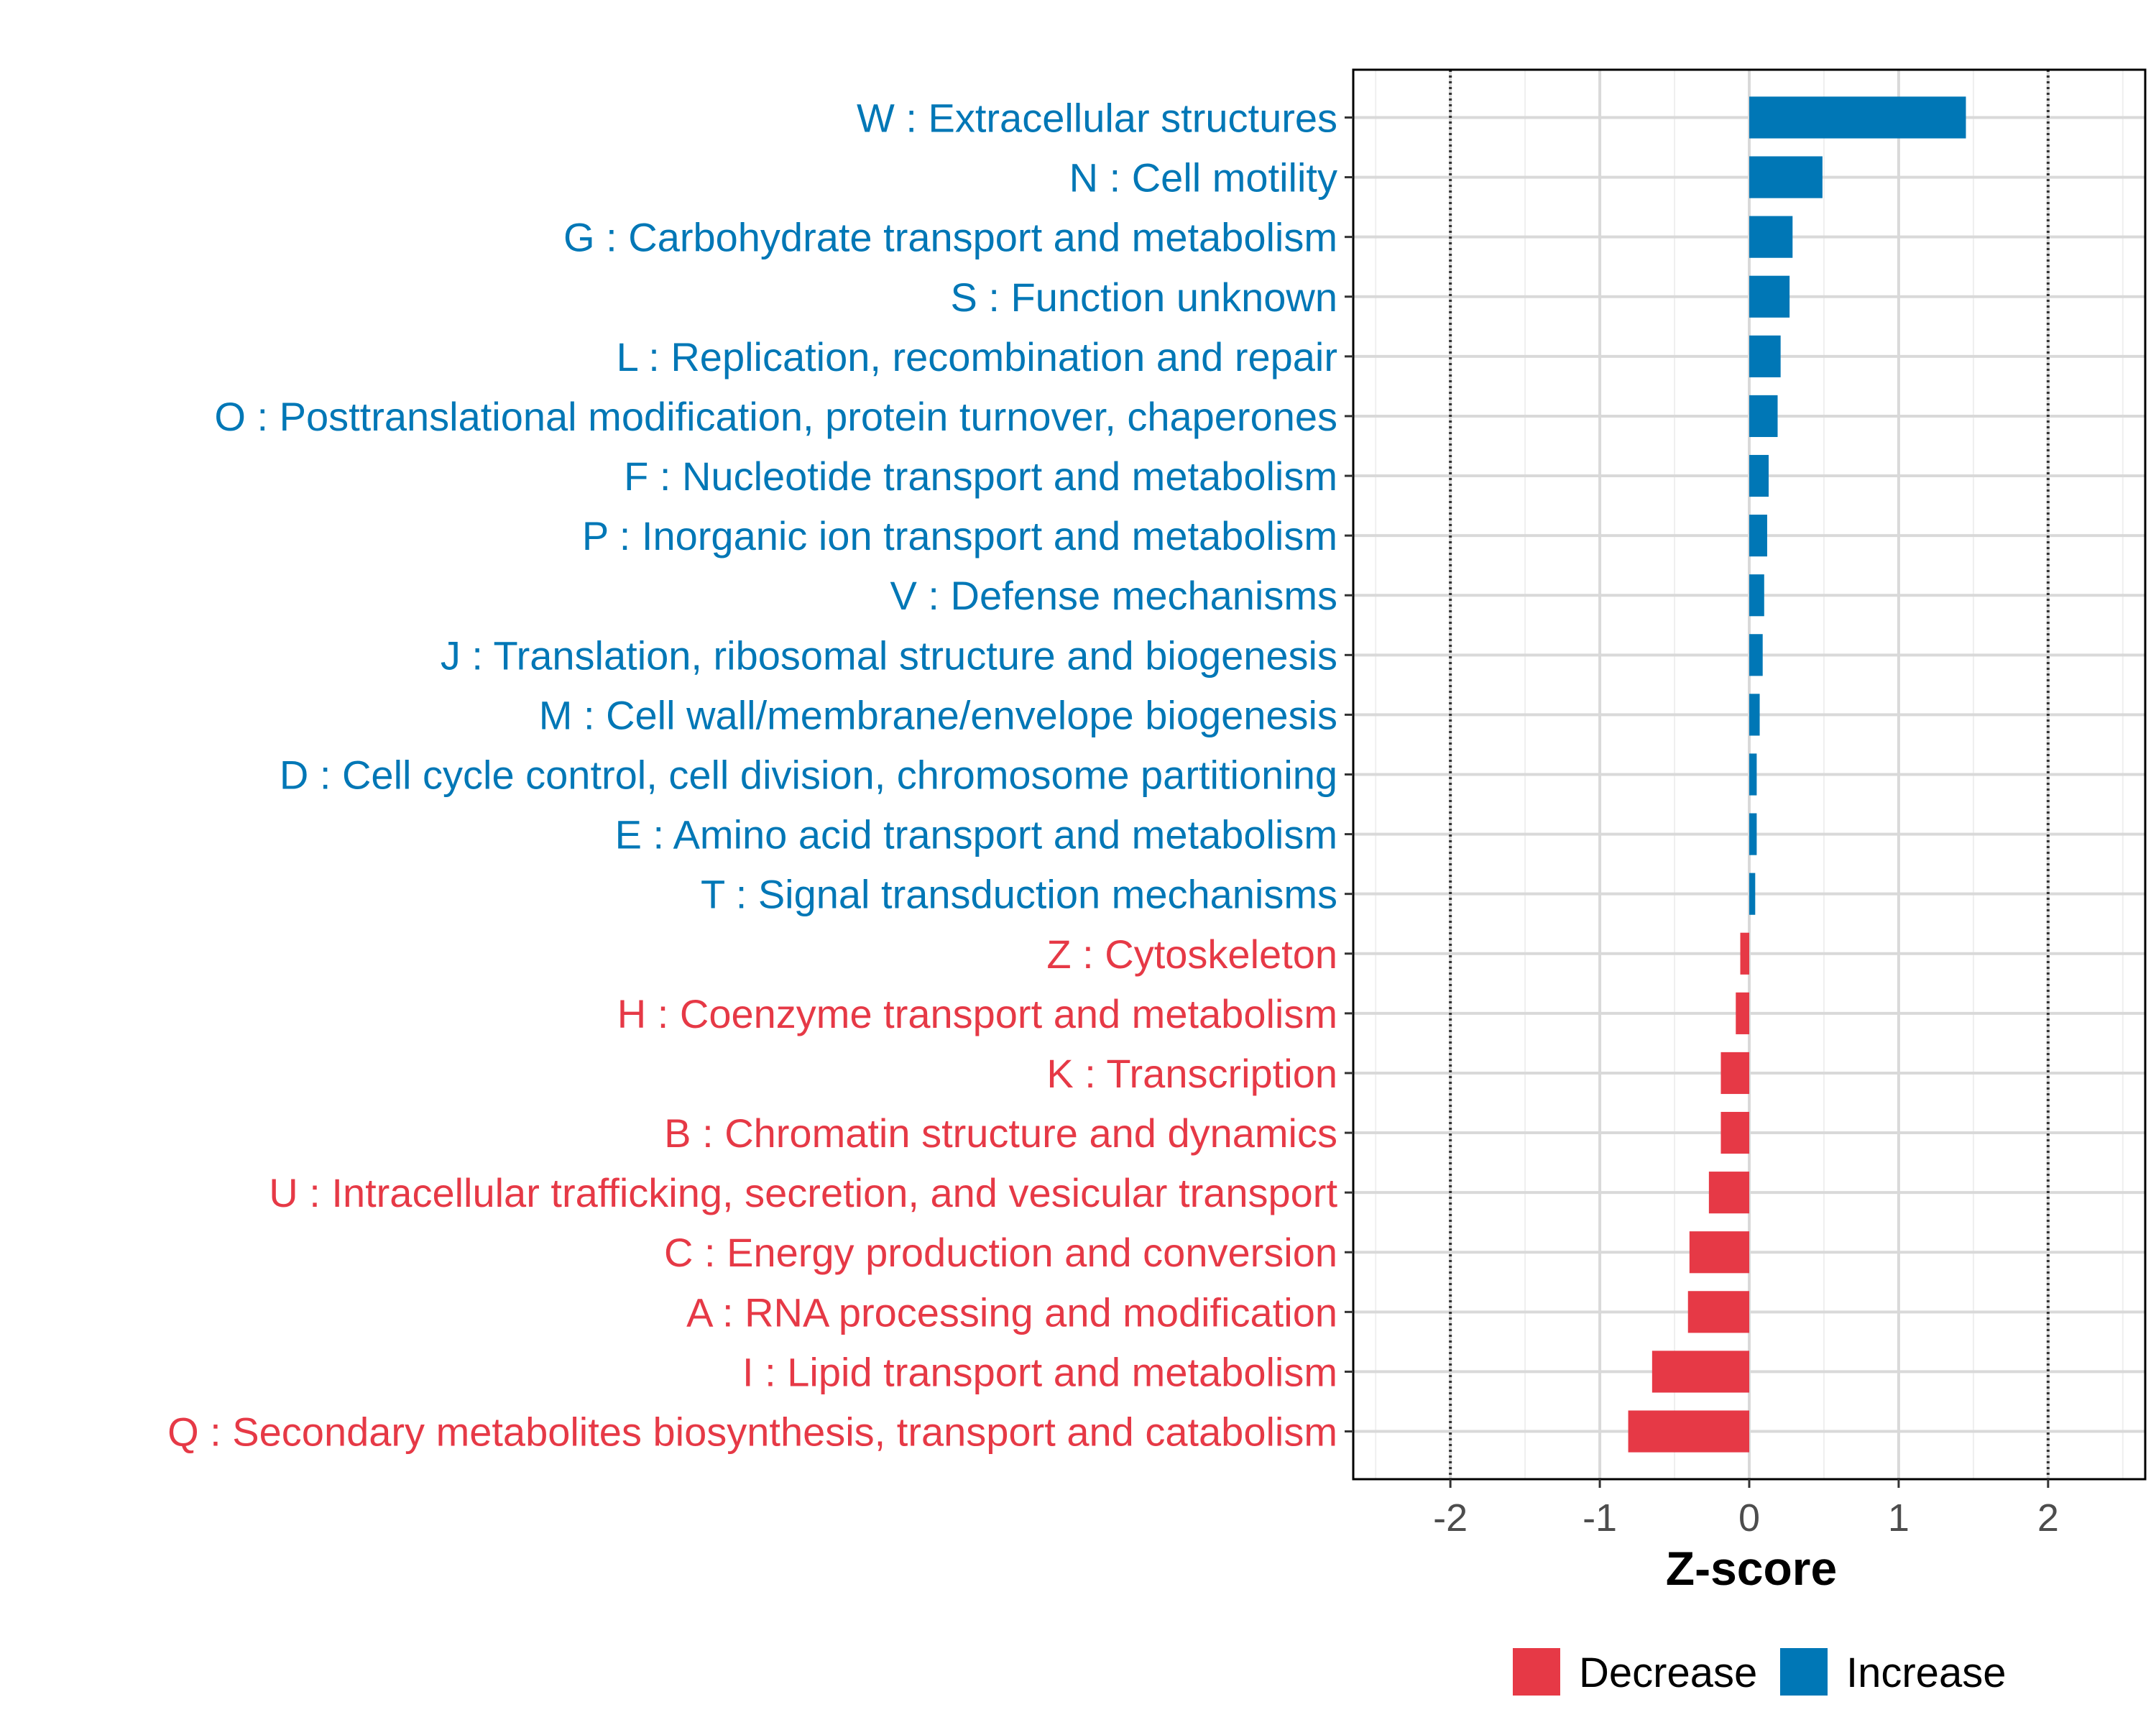 This screenshot has width=2156, height=1725. What do you see at coordinates (1752, 1568) in the screenshot?
I see `x-axis-title: Z-score` at bounding box center [1752, 1568].